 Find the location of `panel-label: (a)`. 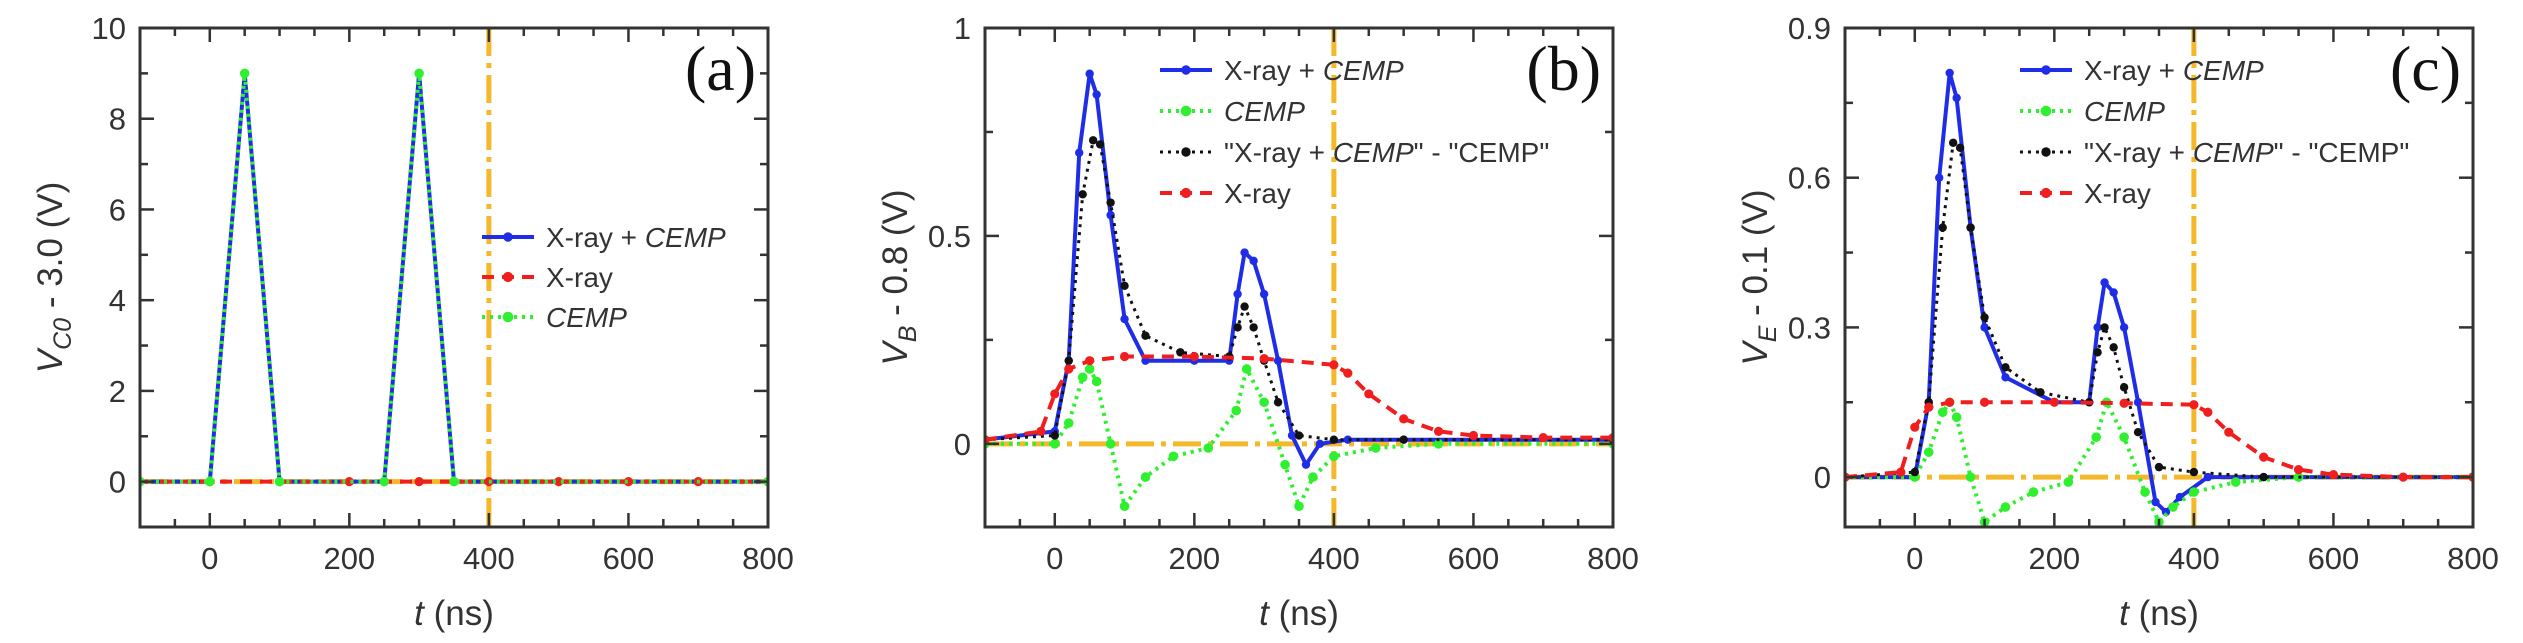

panel-label: (a) is located at coordinates (720, 68).